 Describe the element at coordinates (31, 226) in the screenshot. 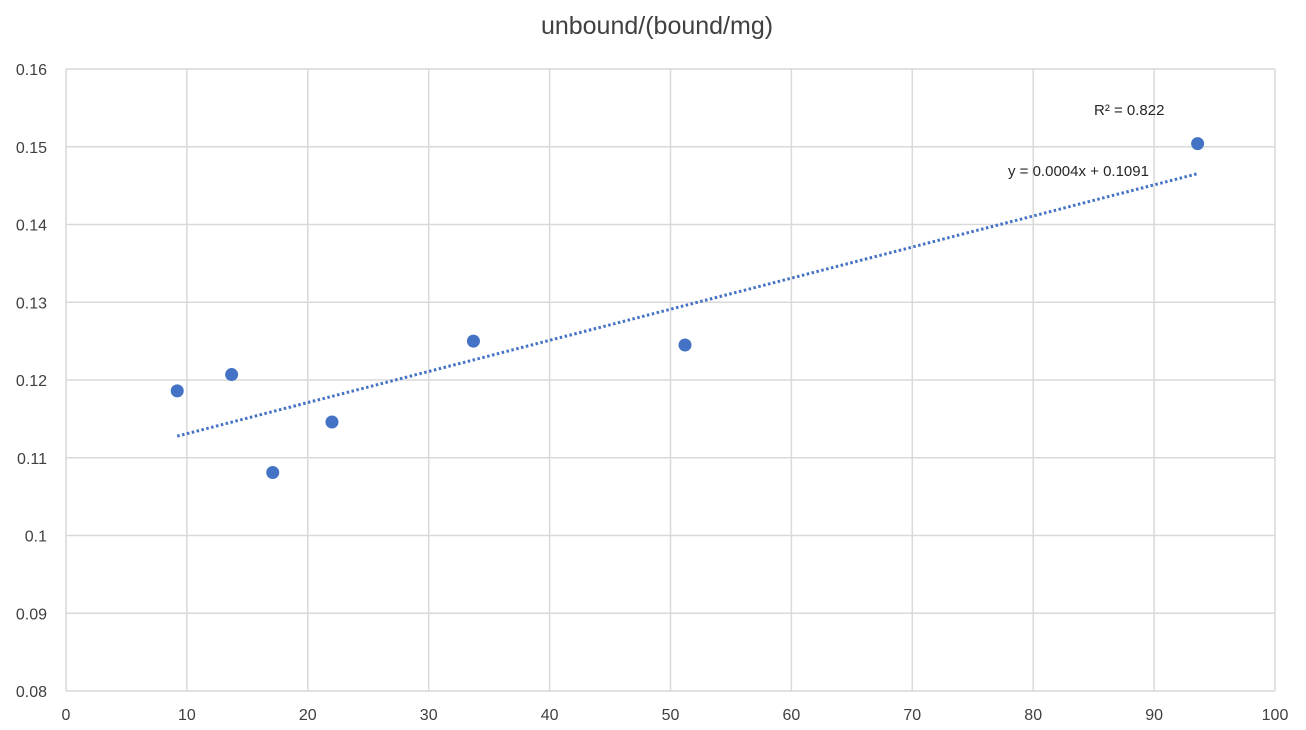

I see `y-tick-label: 0.14` at that location.